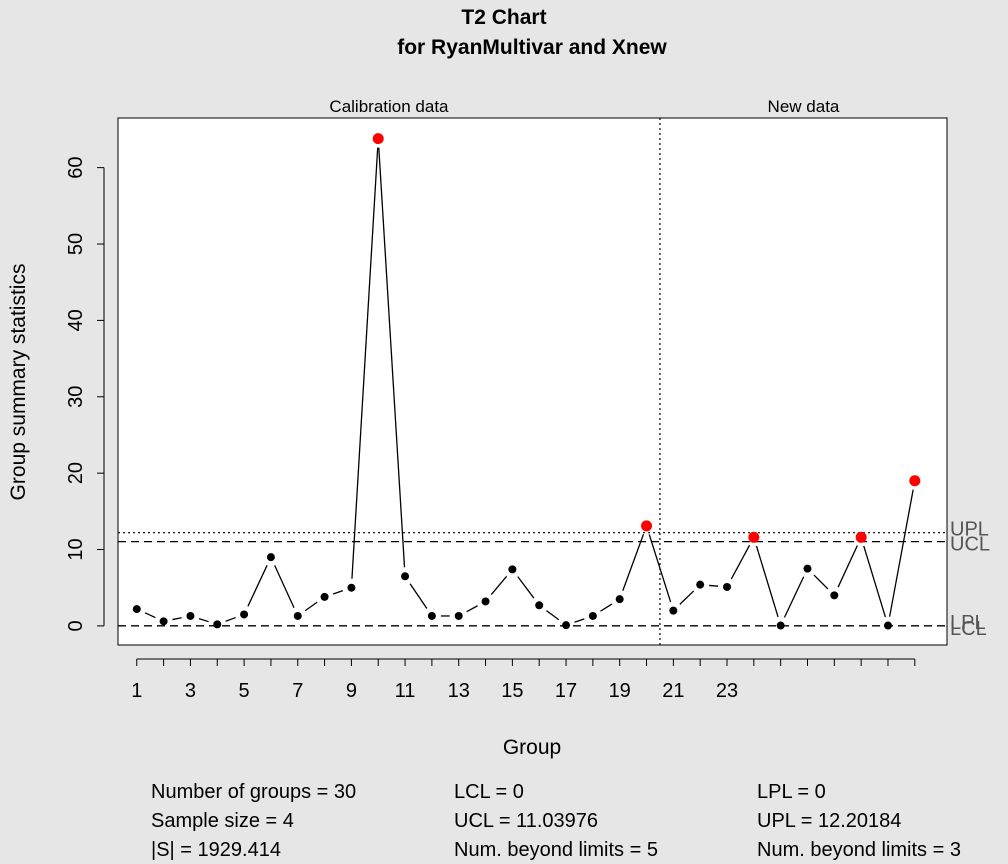  I want to click on y-tick-label-0: 0, so click(76, 625).